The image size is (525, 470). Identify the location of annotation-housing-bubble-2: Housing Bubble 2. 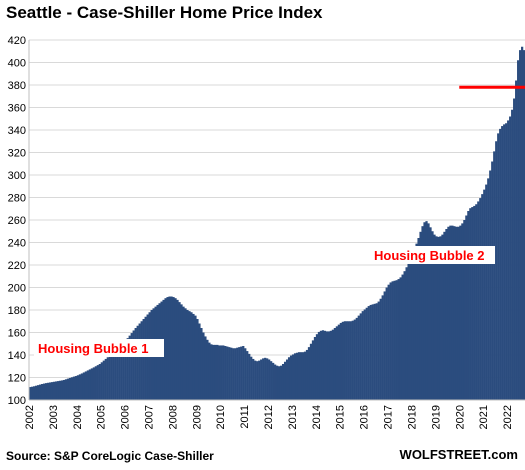
(429, 255).